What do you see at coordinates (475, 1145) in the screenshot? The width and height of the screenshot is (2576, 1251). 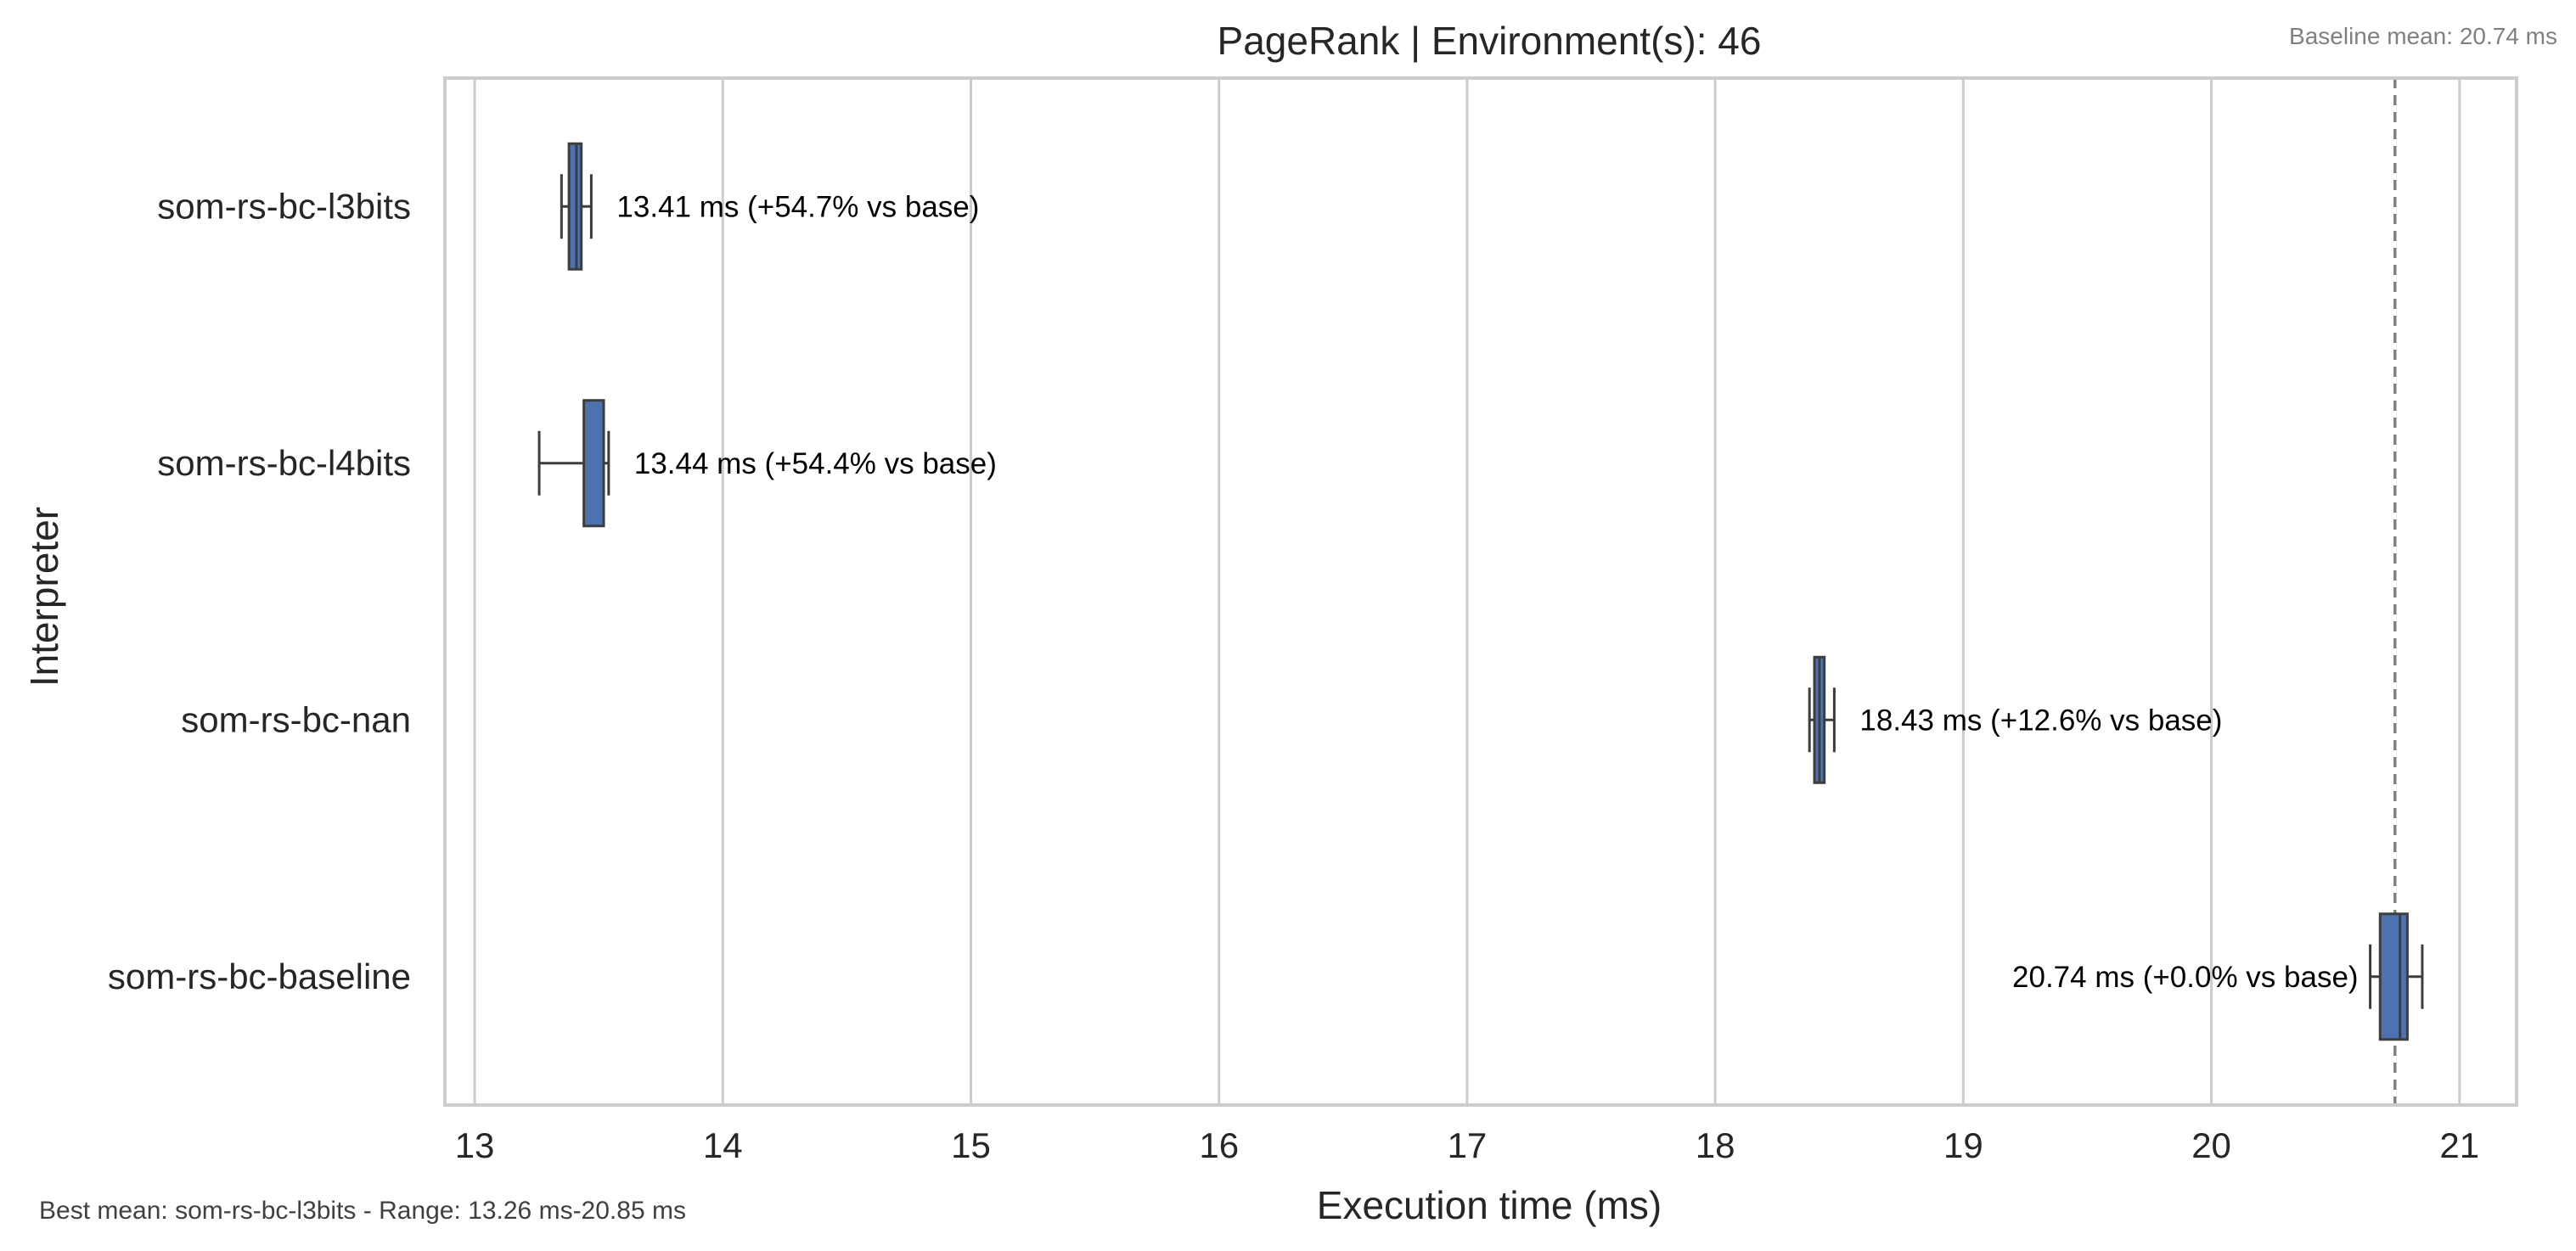 I see `x-tick-label: 13` at bounding box center [475, 1145].